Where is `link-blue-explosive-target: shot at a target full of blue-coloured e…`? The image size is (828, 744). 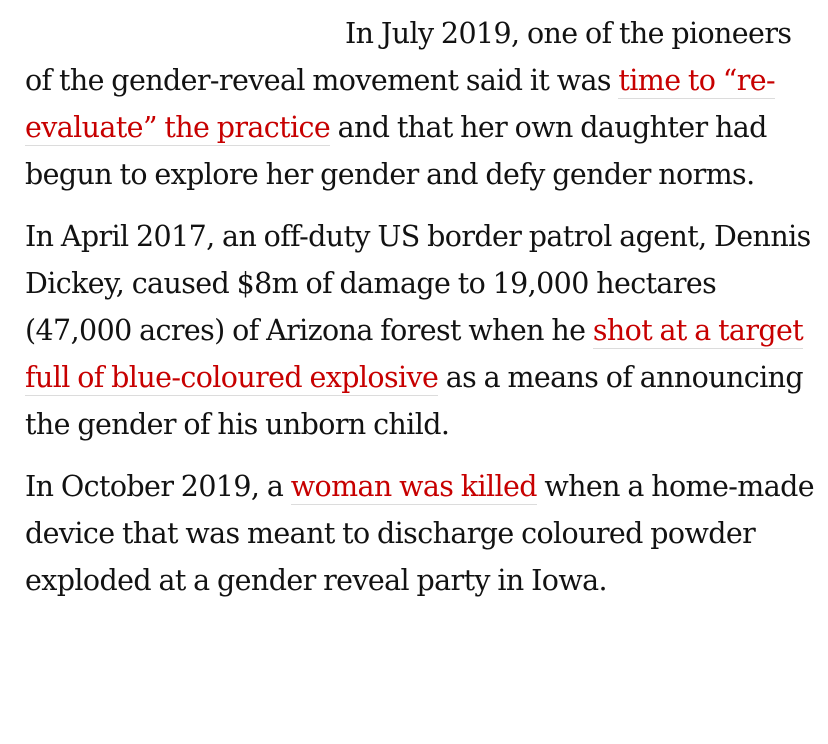 link-blue-explosive-target: shot at a target full of blue-coloured e… is located at coordinates (414, 355).